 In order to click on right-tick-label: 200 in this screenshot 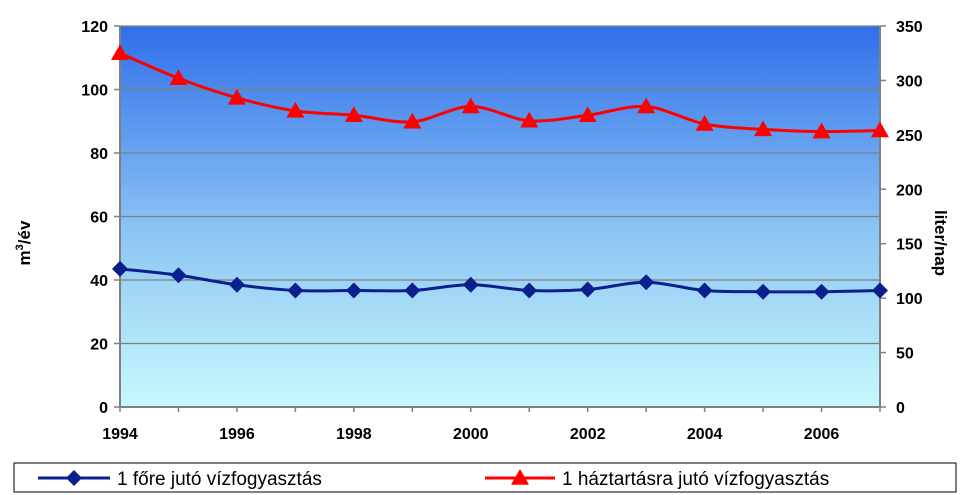, I will do `click(909, 190)`.